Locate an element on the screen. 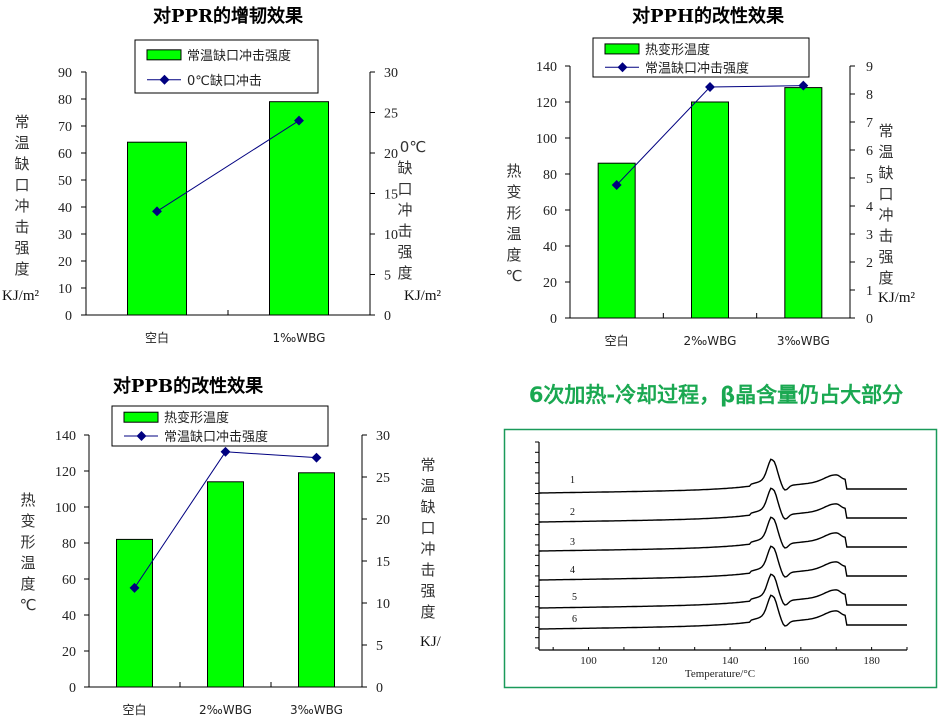 The width and height of the screenshot is (949, 728). svg-text: ℃ is located at coordinates (514, 276).